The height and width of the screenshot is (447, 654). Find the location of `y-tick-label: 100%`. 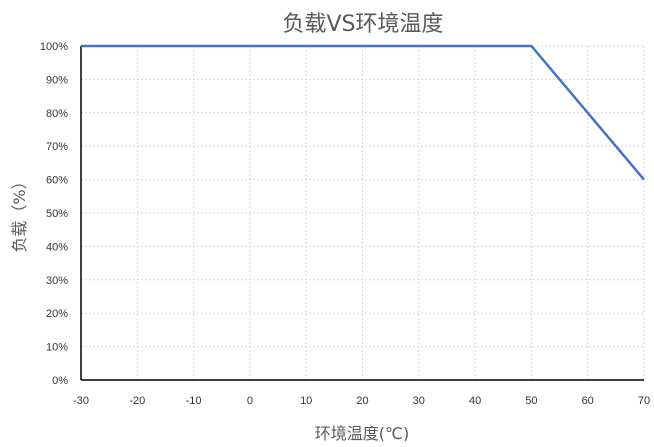

y-tick-label: 100% is located at coordinates (54, 47).